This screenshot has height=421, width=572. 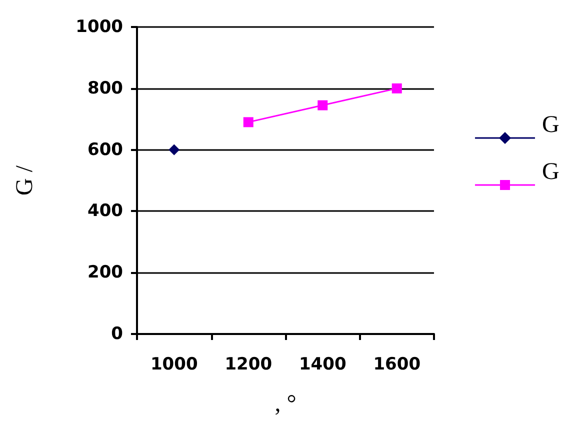 I want to click on x-tick-label: 1400, so click(x=322, y=364).